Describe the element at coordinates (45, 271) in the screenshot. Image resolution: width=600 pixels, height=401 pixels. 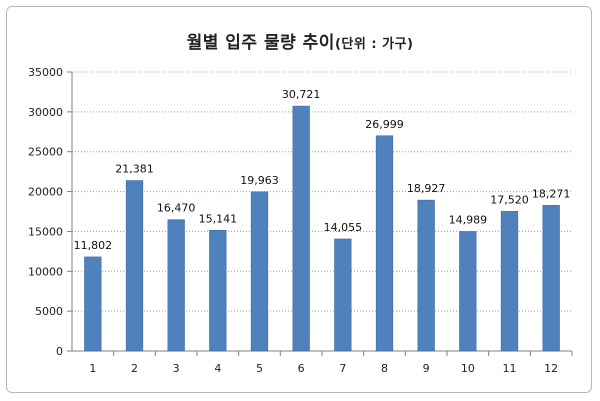
I see `y-tick-label: 10000` at that location.